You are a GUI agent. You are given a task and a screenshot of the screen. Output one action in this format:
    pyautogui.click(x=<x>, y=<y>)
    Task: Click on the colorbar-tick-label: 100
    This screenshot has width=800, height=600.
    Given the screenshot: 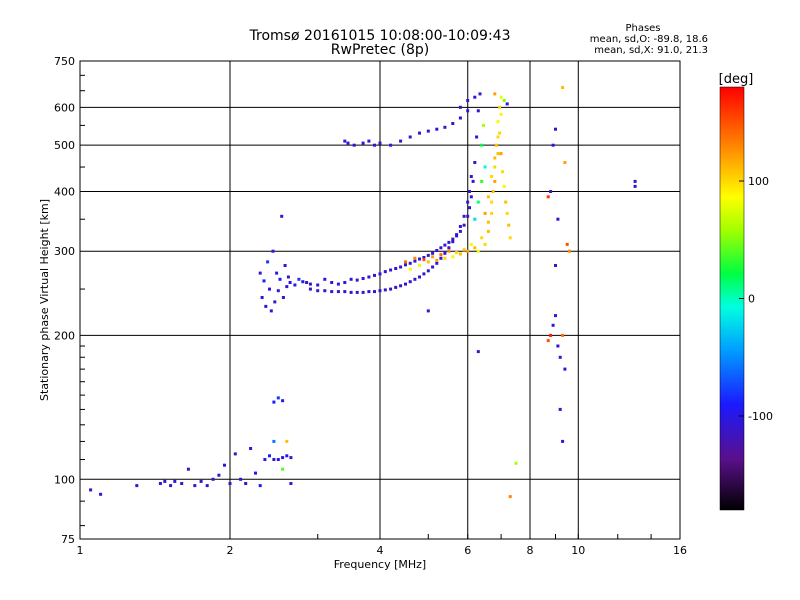 What is the action you would take?
    pyautogui.click(x=758, y=181)
    